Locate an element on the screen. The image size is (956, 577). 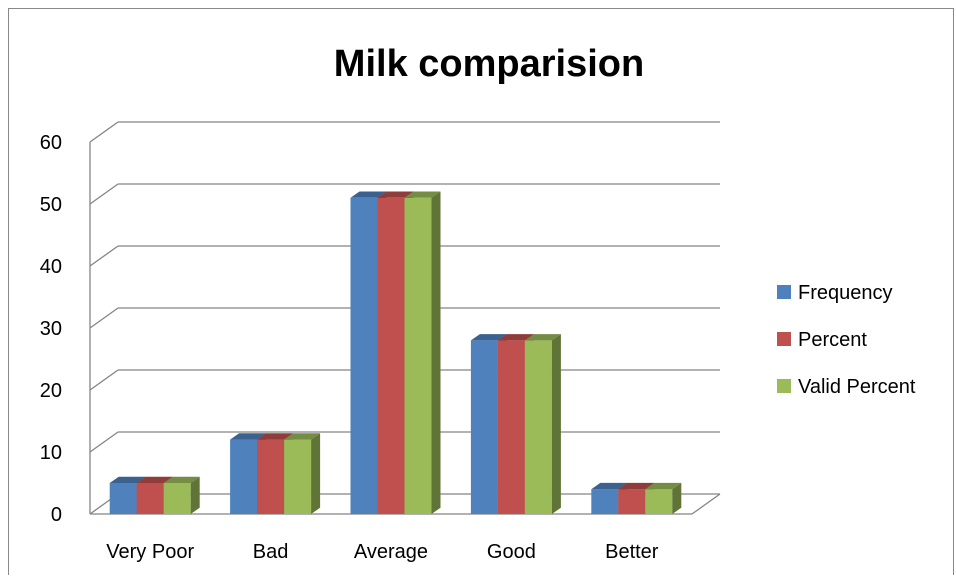
y-tick-label: 50 is located at coordinates (51, 205).